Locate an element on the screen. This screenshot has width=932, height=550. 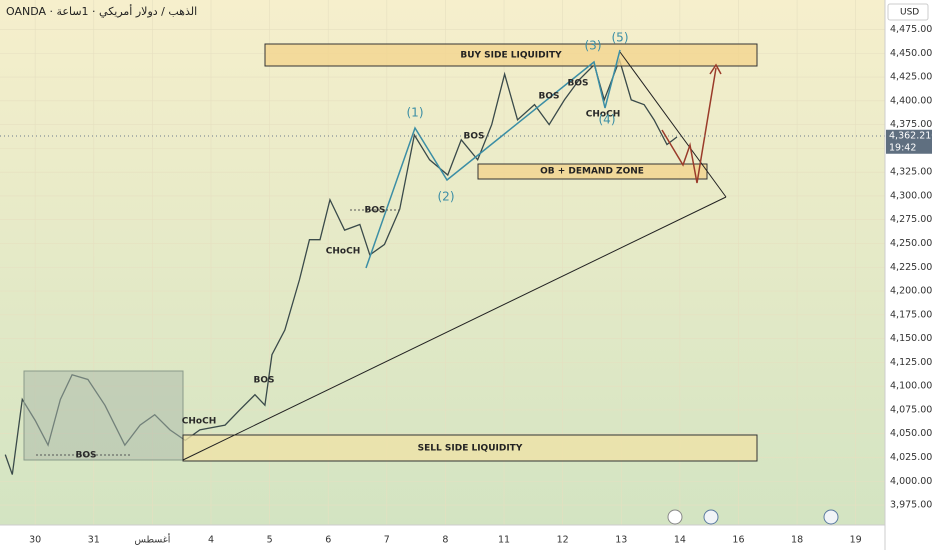
y-tick-label: 4,275.000 is located at coordinates (911, 219).